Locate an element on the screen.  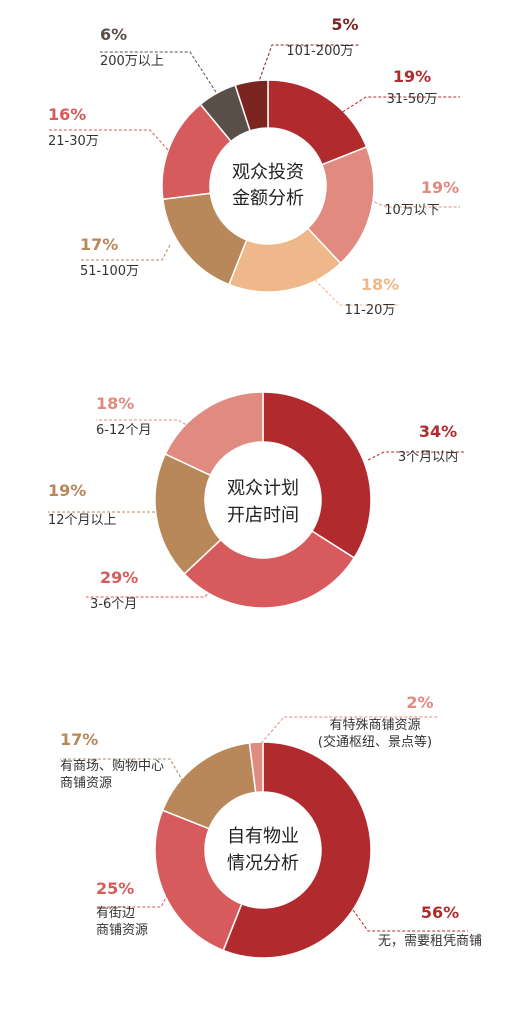
data-label: 29% is located at coordinates (119, 577).